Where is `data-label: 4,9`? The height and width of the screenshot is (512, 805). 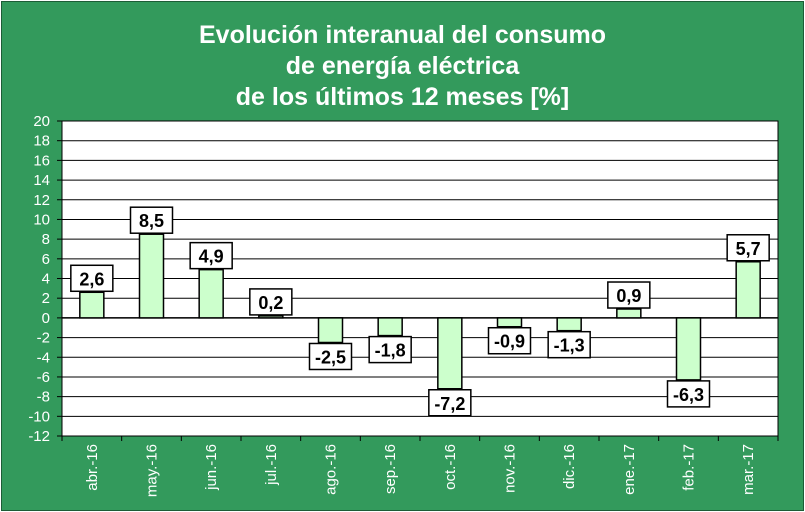 data-label: 4,9 is located at coordinates (211, 257).